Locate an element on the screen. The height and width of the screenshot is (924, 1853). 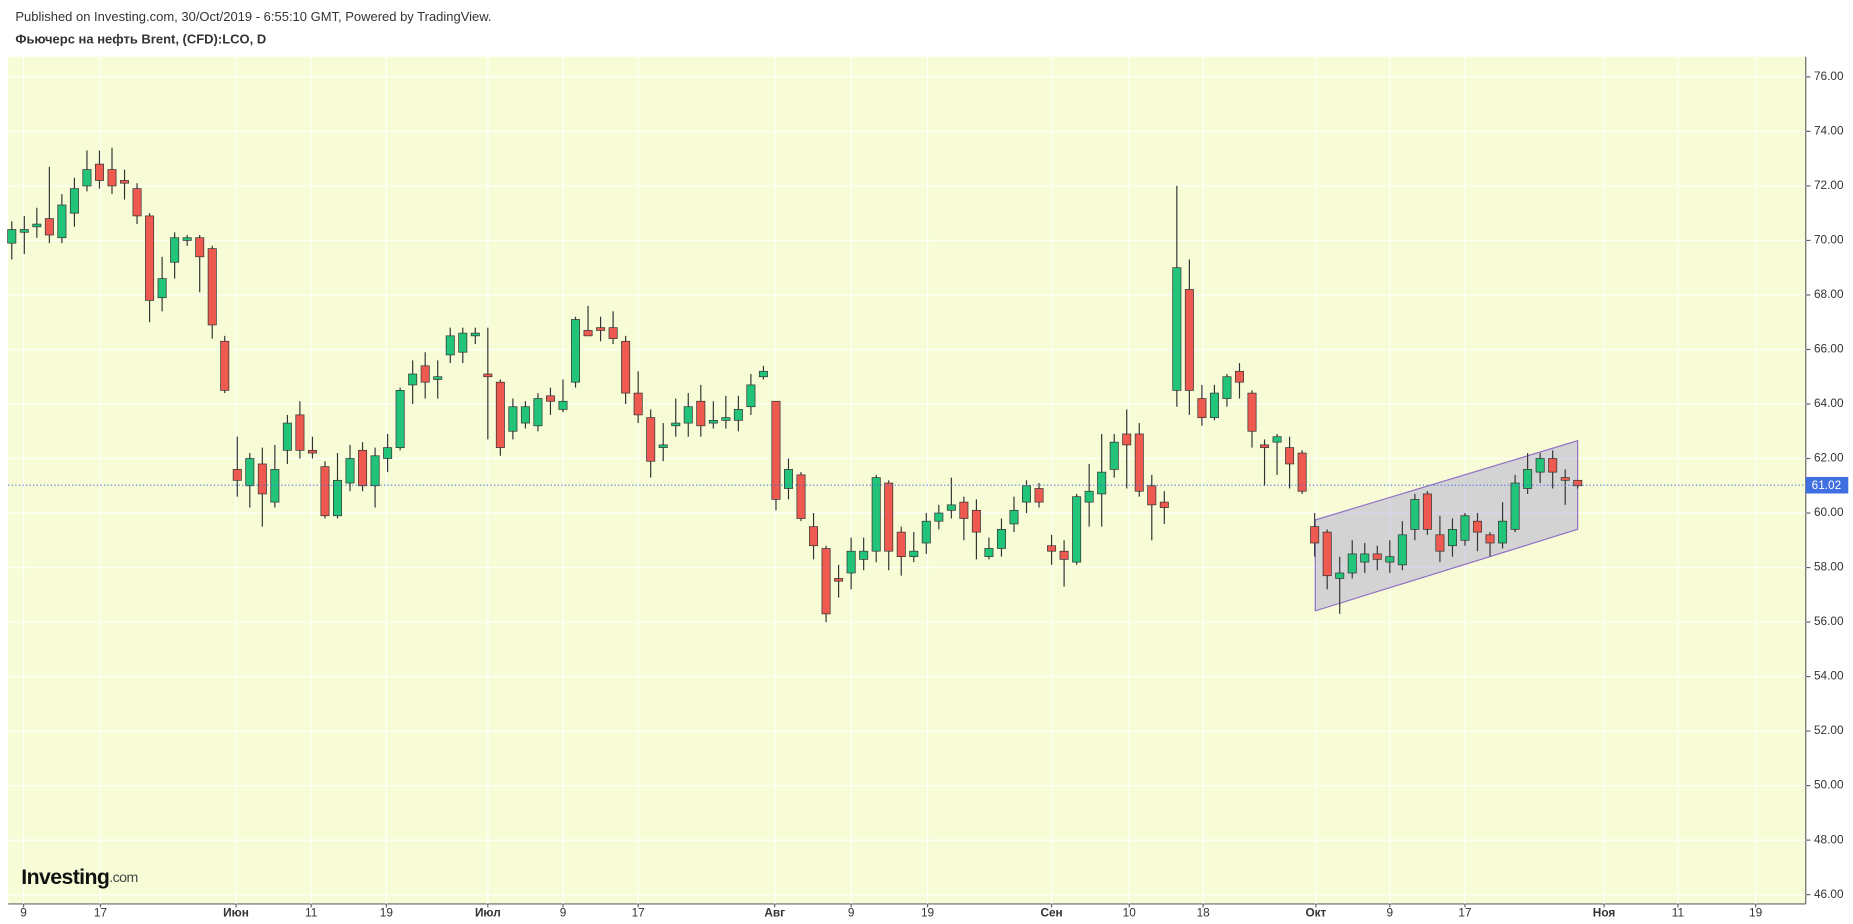
x-tick-label: Окт is located at coordinates (1315, 912).